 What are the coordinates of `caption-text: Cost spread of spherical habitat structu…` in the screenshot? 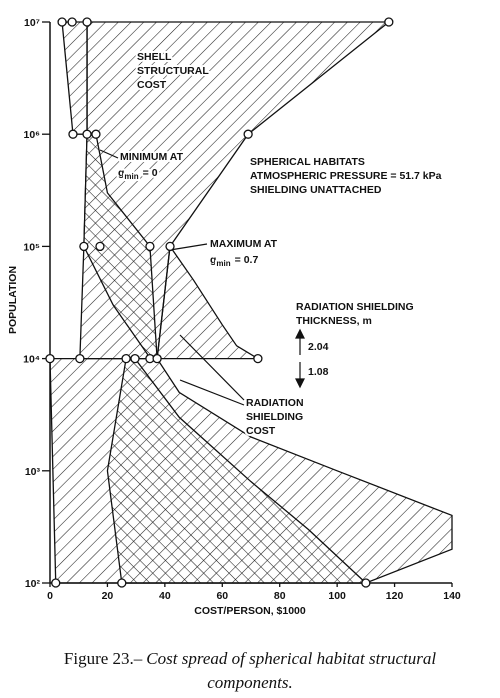 It's located at (291, 658).